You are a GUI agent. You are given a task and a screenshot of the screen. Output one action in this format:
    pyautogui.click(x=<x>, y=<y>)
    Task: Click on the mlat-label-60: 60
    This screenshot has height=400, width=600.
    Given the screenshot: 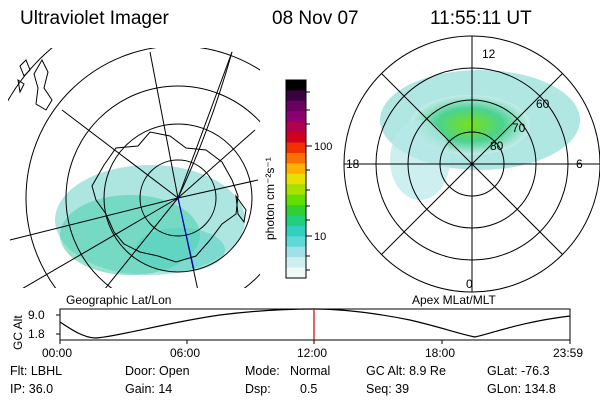 What is the action you would take?
    pyautogui.click(x=543, y=104)
    